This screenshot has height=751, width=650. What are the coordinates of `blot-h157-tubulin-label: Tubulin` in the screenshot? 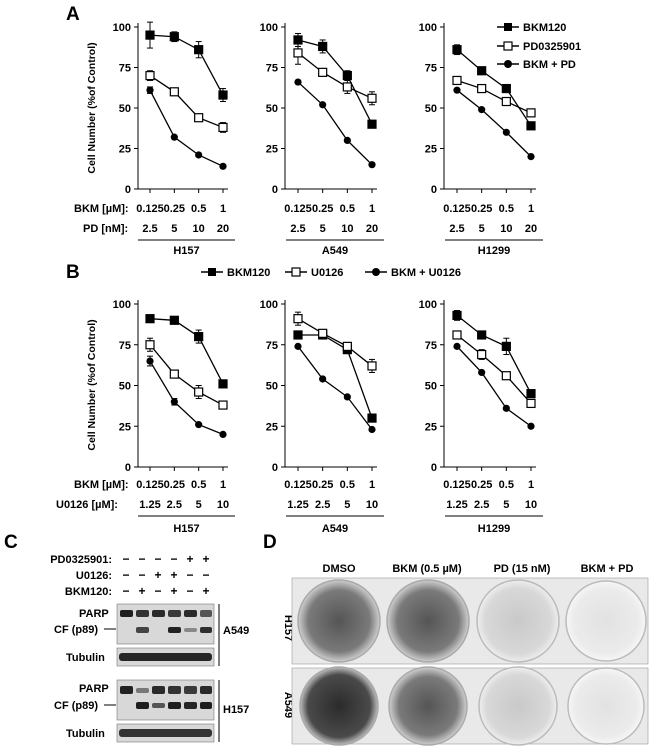 It's located at (85, 734).